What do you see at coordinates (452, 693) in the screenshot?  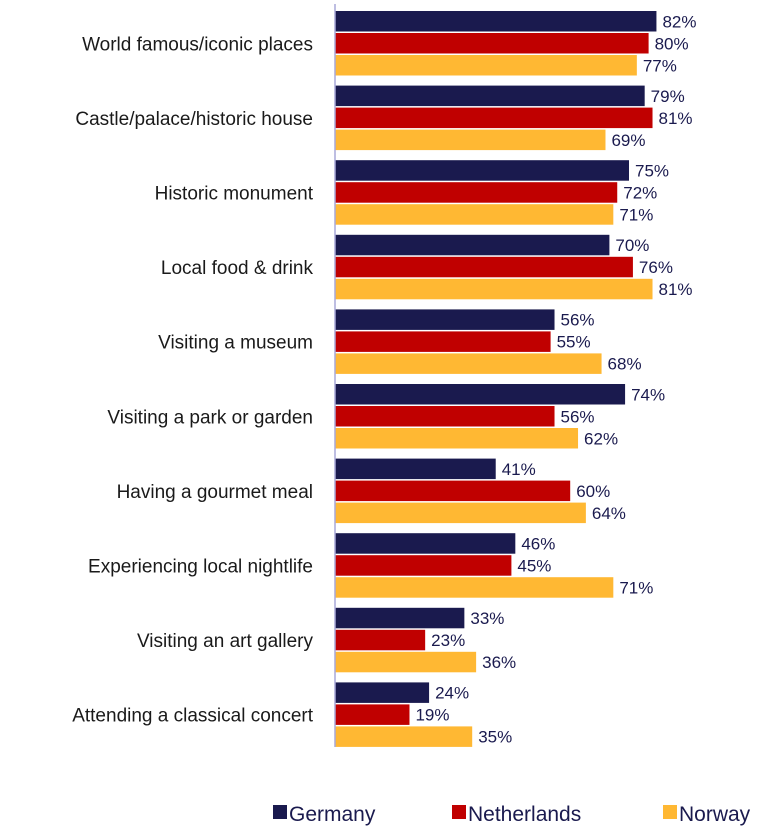 I see `data-label: 24%` at bounding box center [452, 693].